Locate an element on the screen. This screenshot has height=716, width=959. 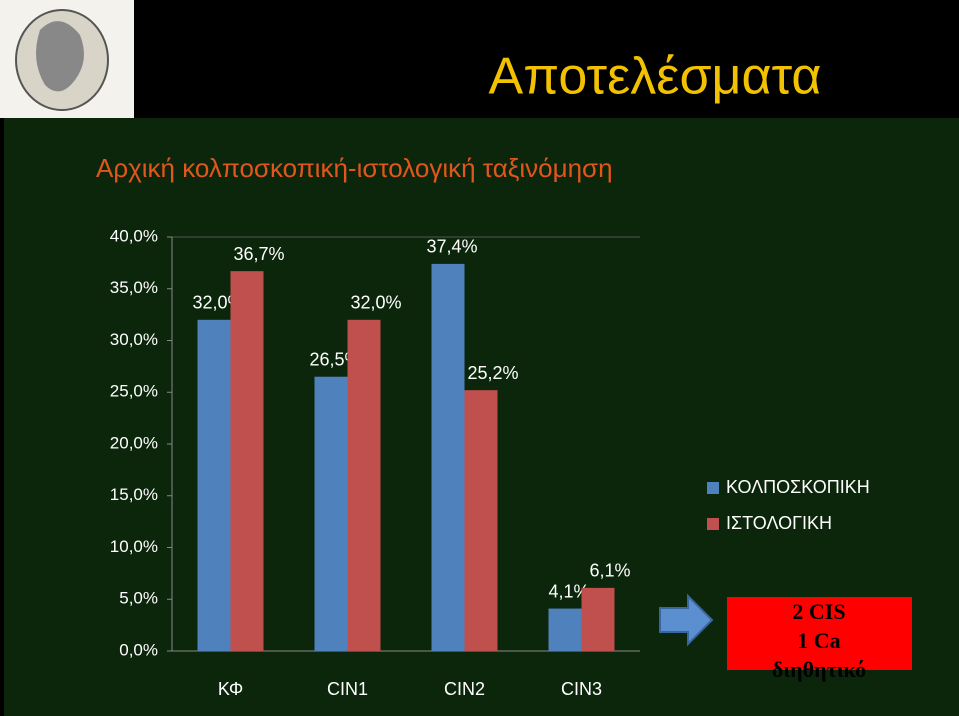
value-label: 25,2% is located at coordinates (492, 373).